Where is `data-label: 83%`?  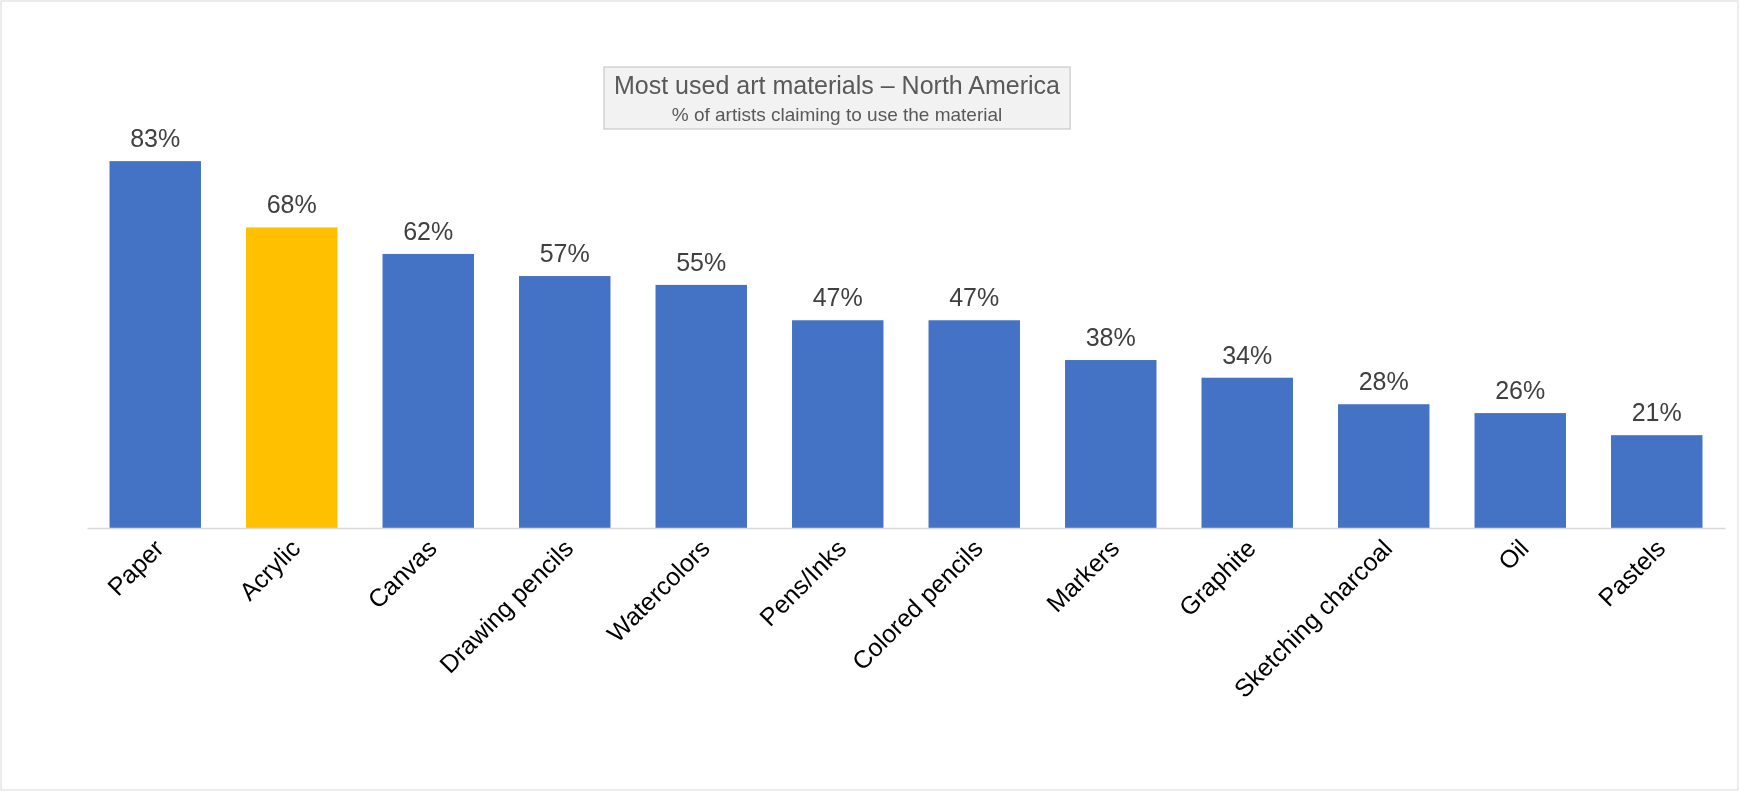 data-label: 83% is located at coordinates (155, 138).